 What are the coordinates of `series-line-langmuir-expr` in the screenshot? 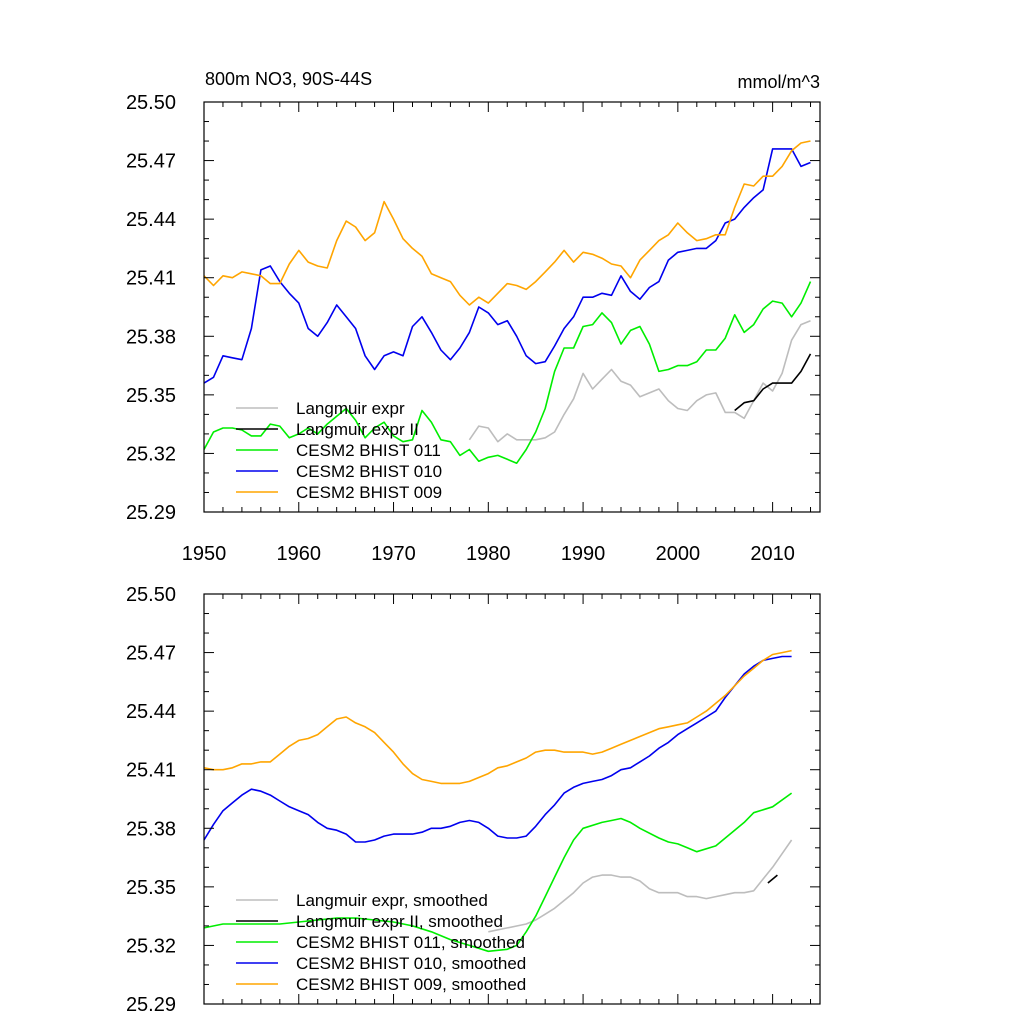 It's located at (639, 381).